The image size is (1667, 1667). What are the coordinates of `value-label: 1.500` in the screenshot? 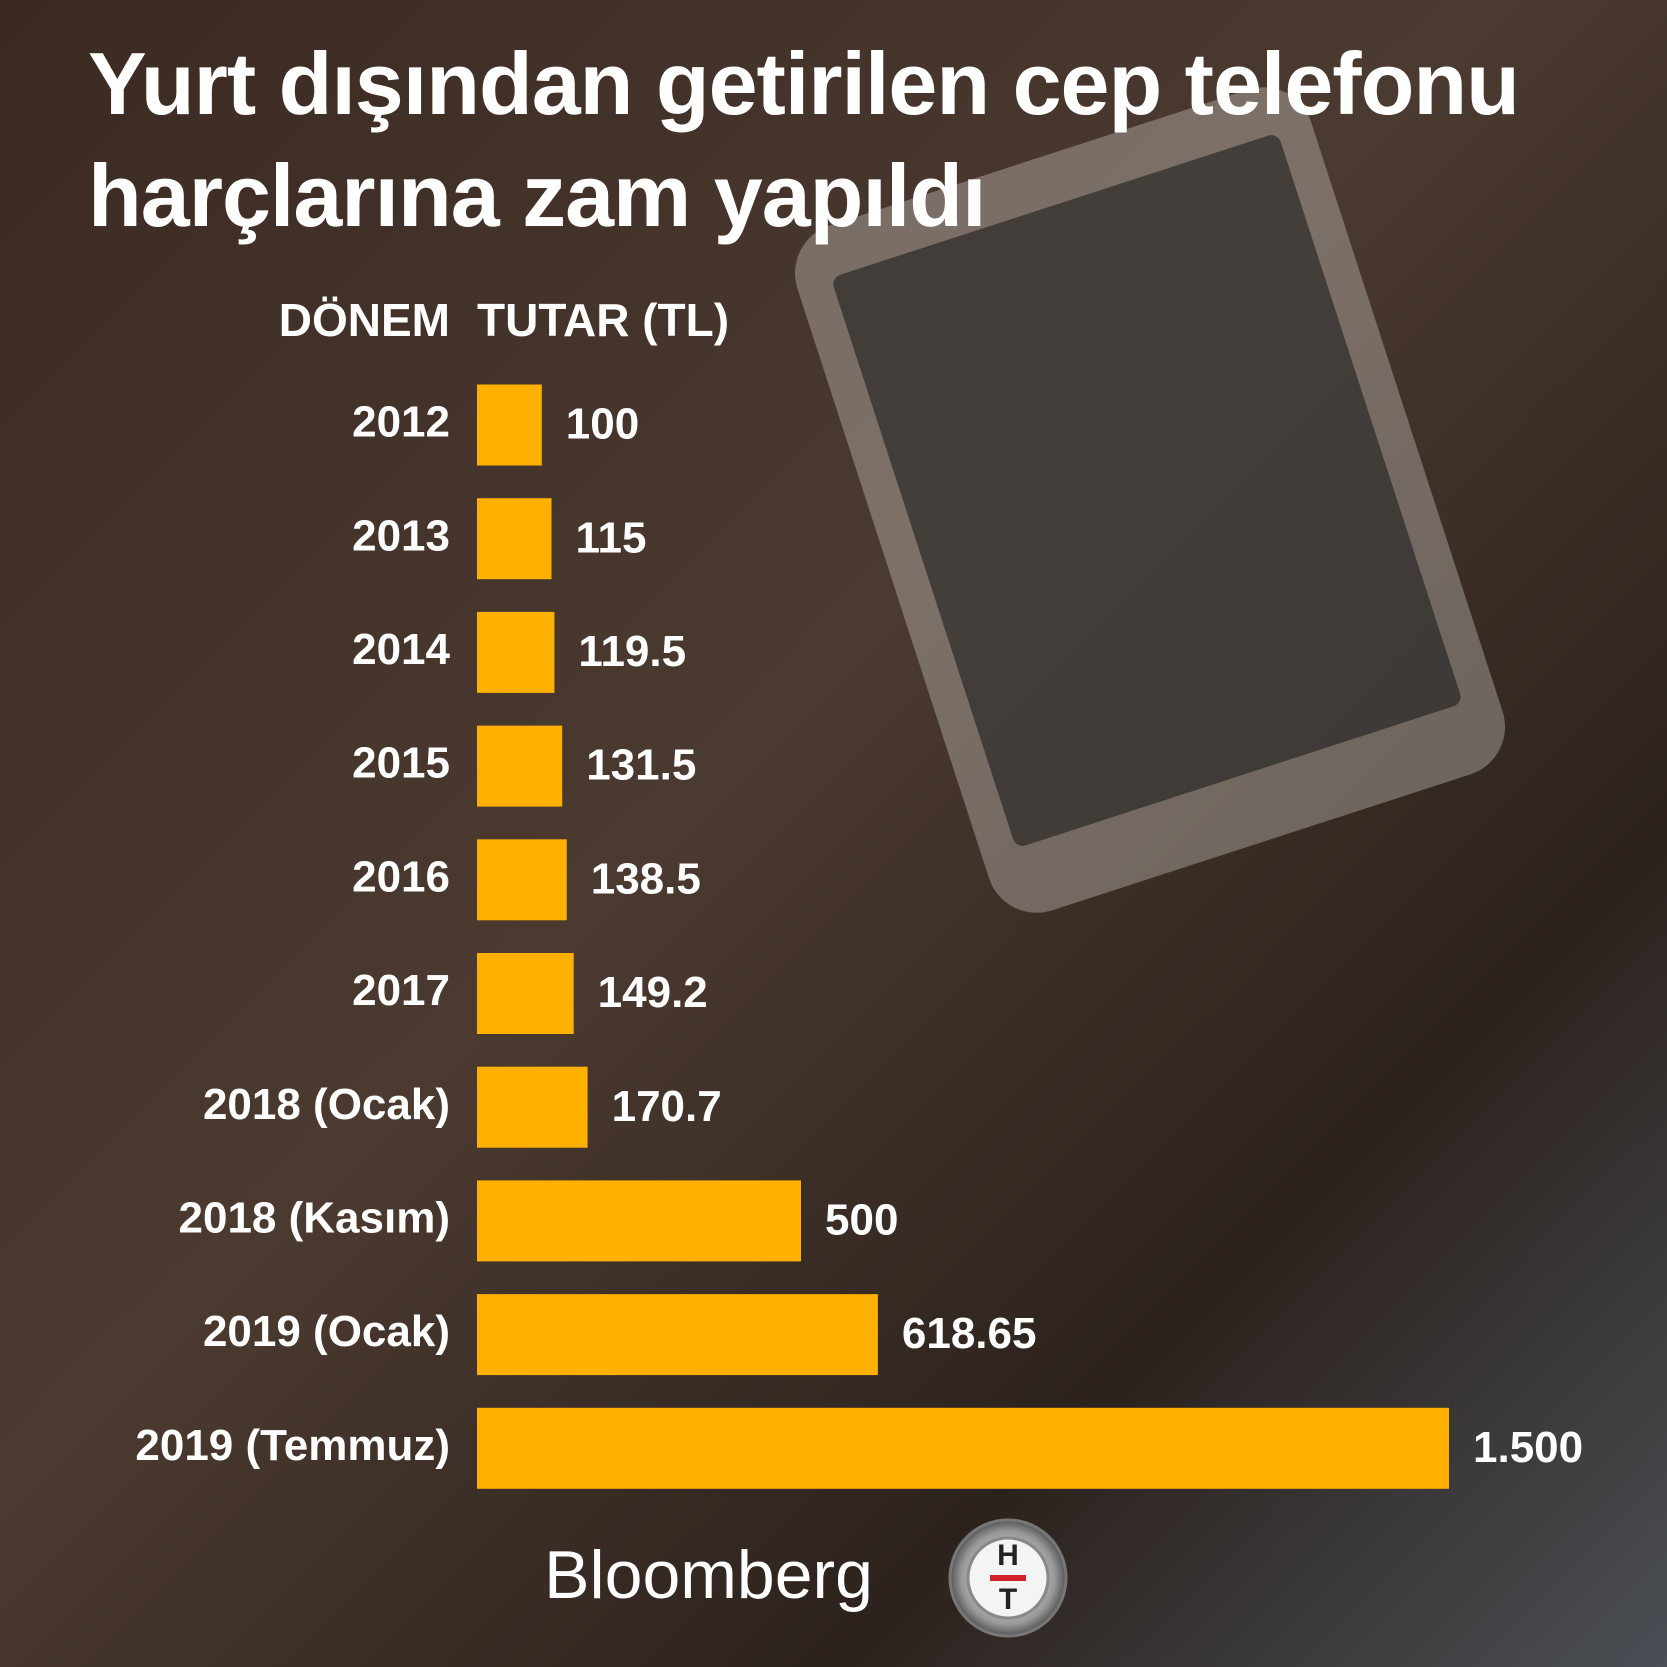 It's located at (1528, 1447).